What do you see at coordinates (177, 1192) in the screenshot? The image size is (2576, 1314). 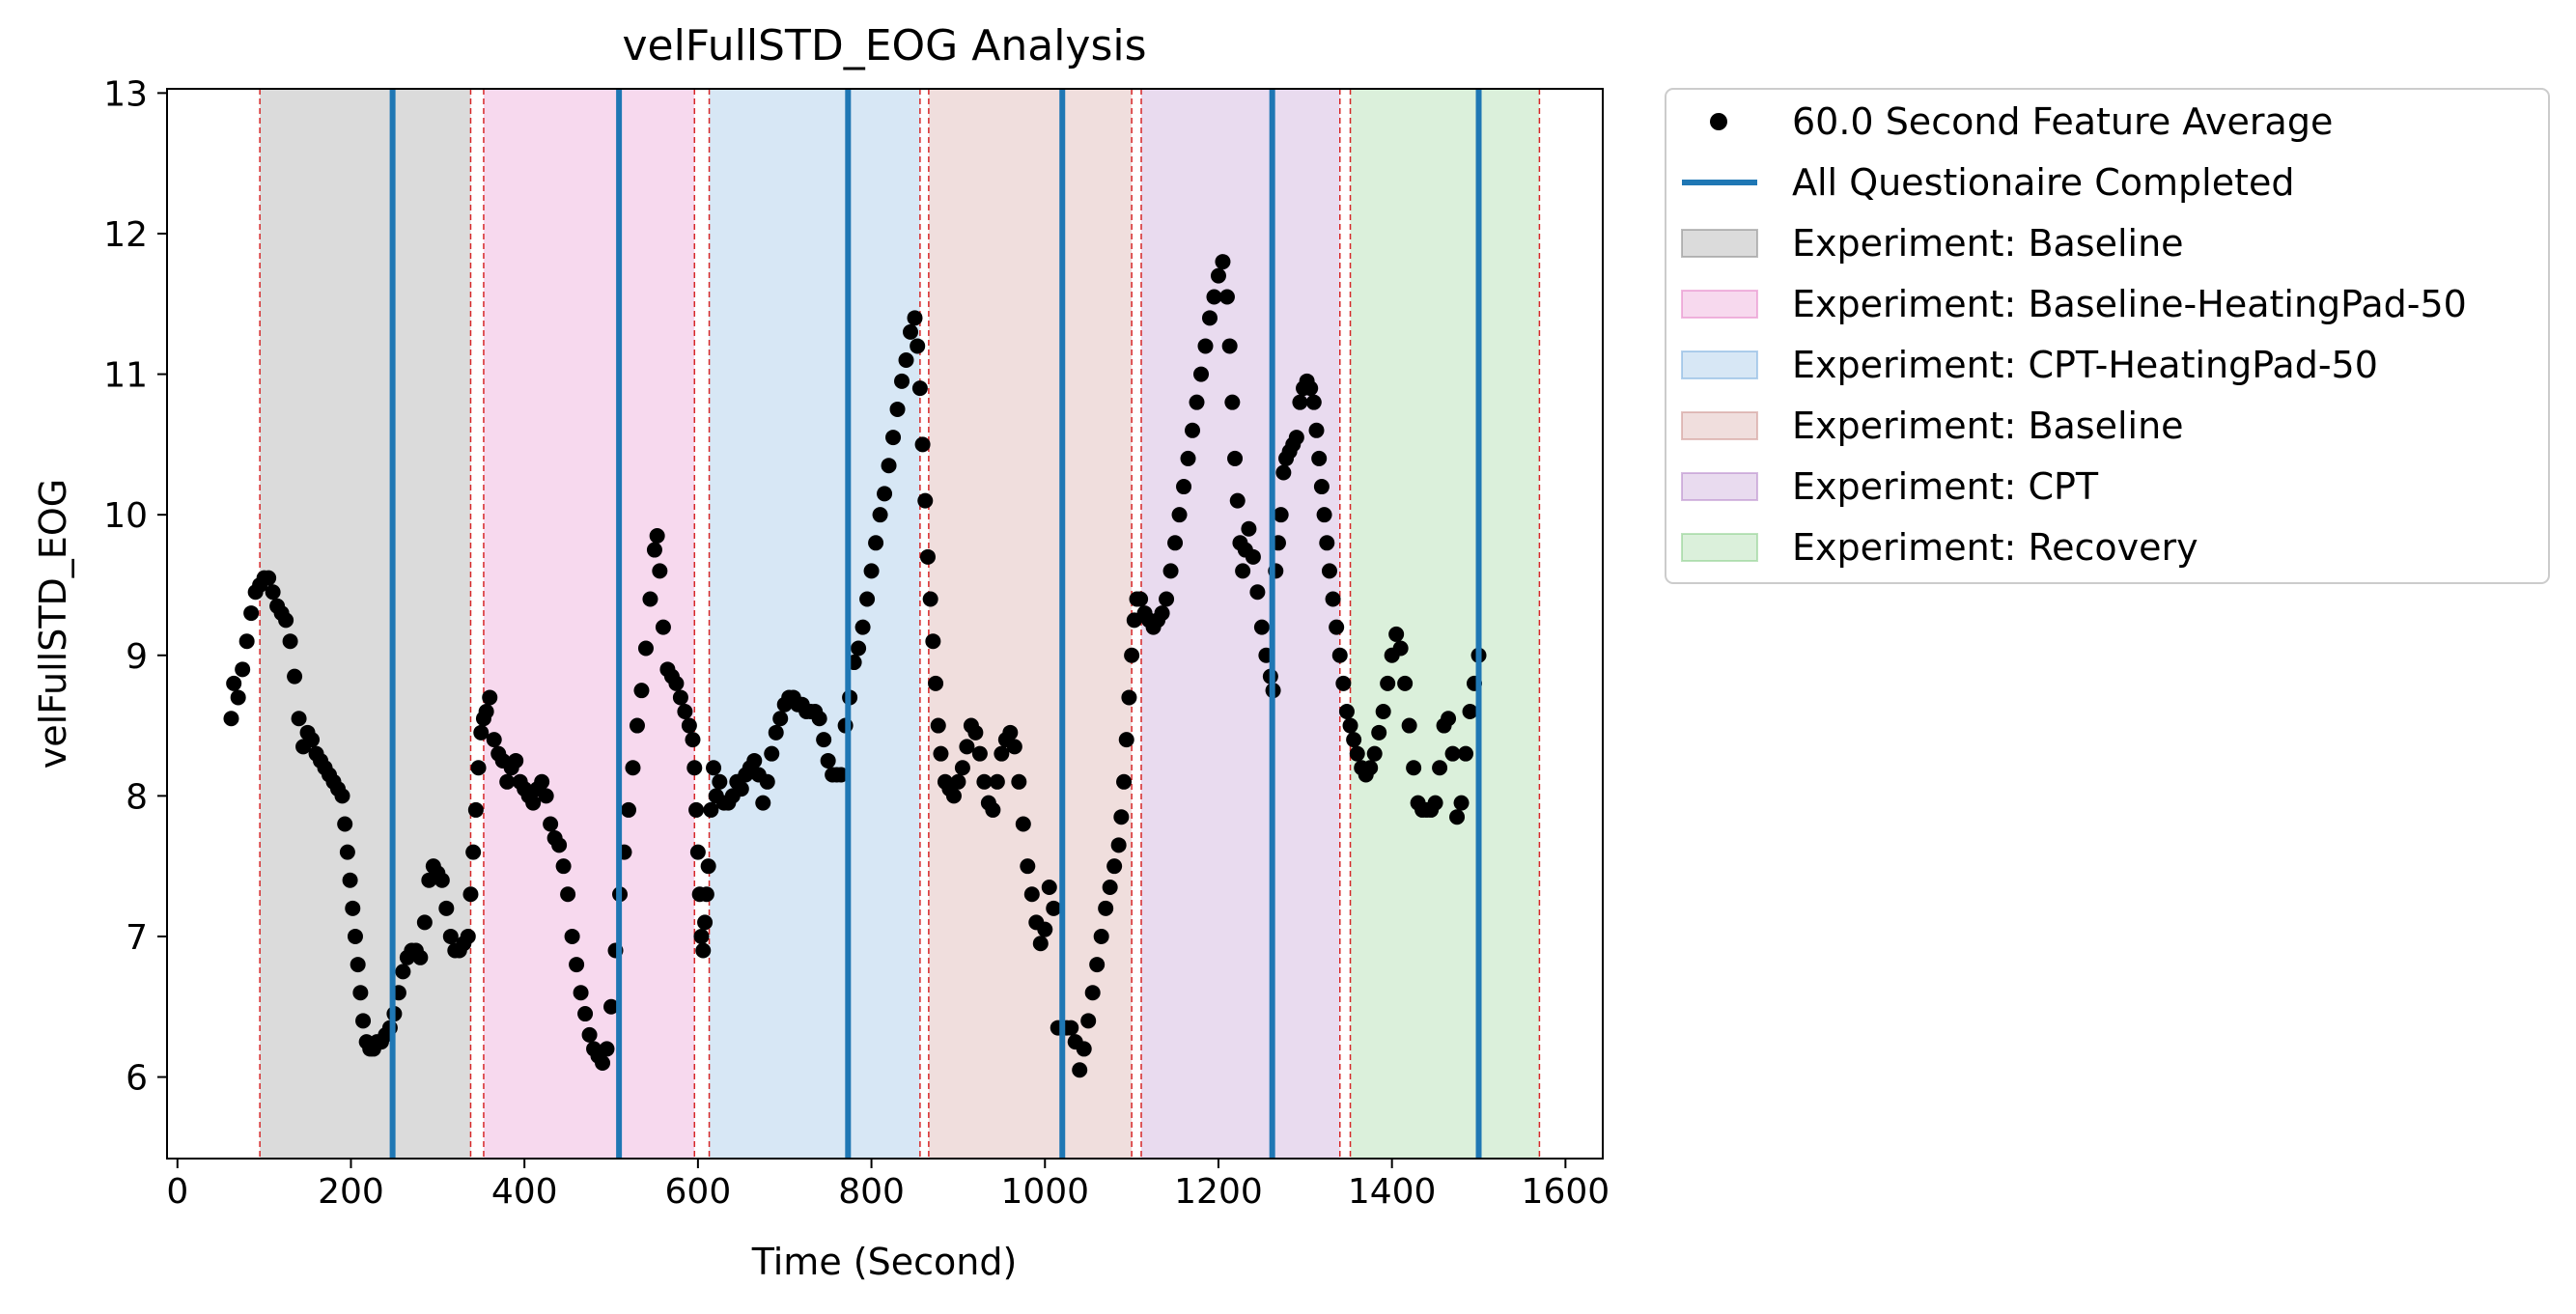 I see `x-tick-label-0: 0` at bounding box center [177, 1192].